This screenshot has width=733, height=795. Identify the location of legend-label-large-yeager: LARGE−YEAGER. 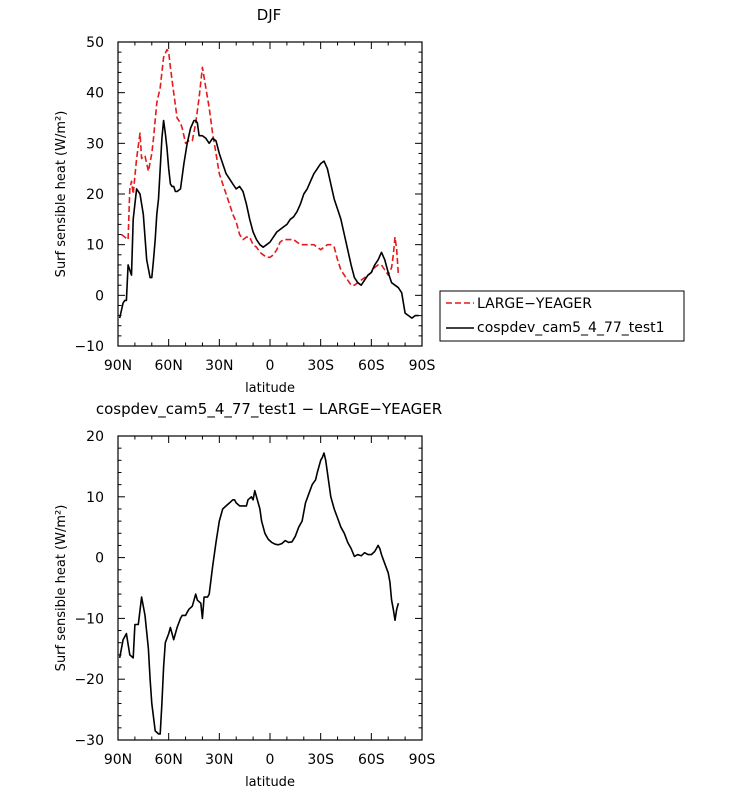
(534, 304).